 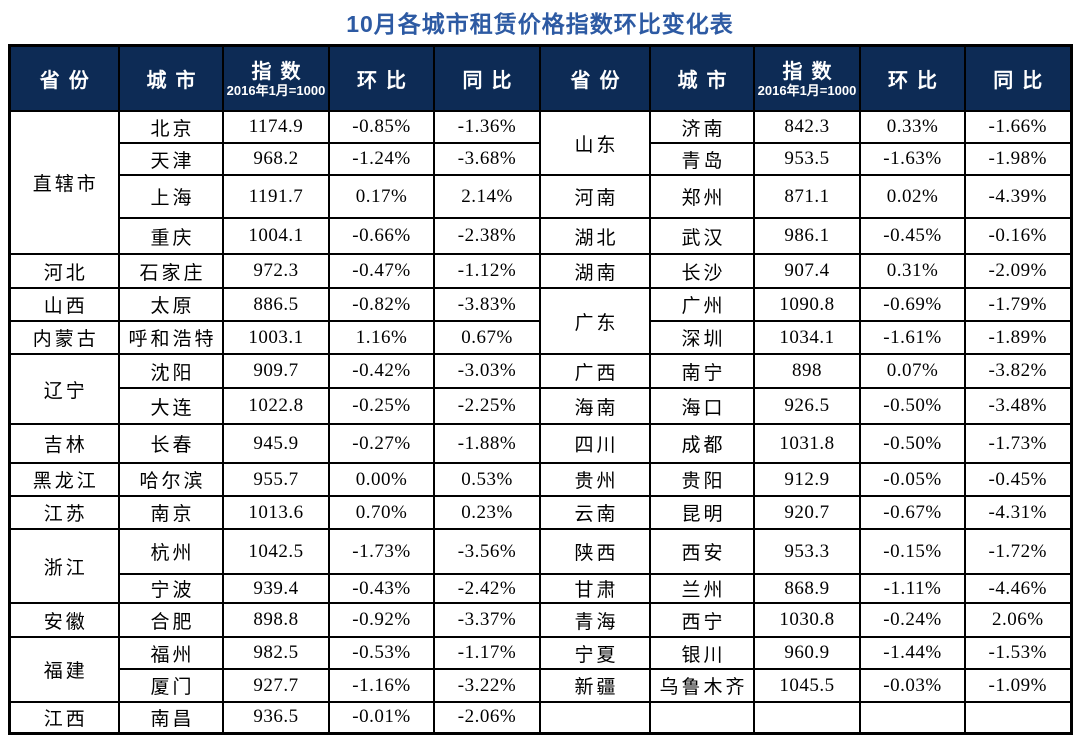 What do you see at coordinates (276, 406) in the screenshot?
I see `left-index-cell: 1022.8` at bounding box center [276, 406].